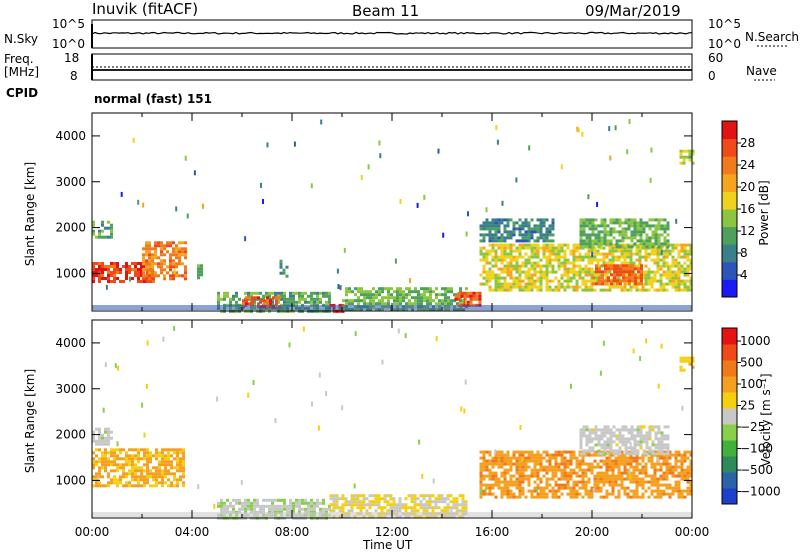  I want to click on program-label: normal (fast) 151, so click(153, 99).